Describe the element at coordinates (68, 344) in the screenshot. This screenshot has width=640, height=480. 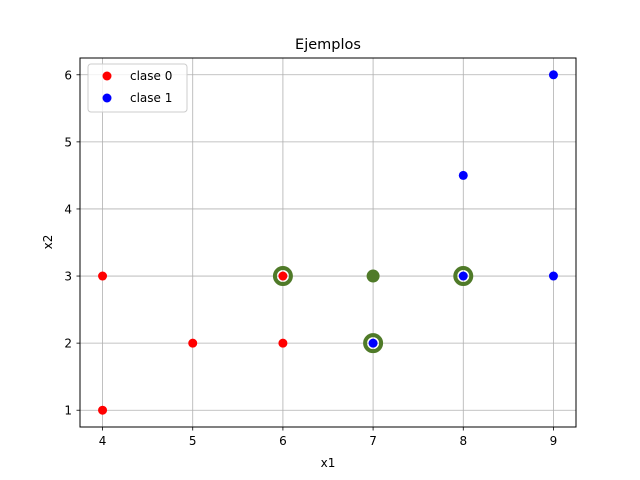
I see `y-tick-label: 2` at that location.